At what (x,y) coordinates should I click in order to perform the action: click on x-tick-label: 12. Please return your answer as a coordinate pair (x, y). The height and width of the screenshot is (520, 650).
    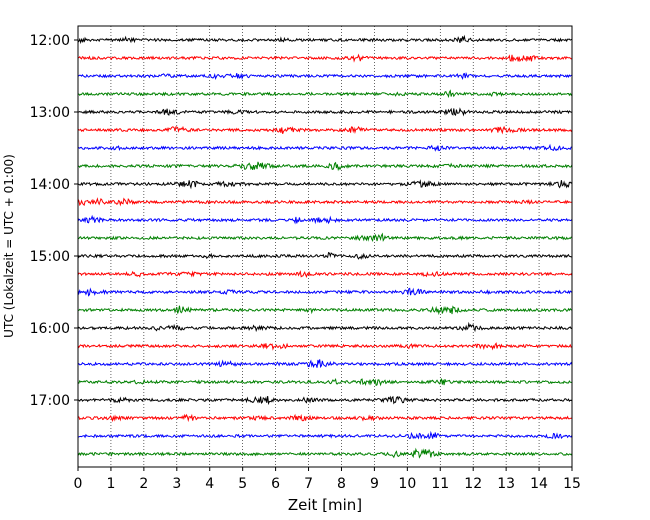
    Looking at the image, I should click on (473, 484).